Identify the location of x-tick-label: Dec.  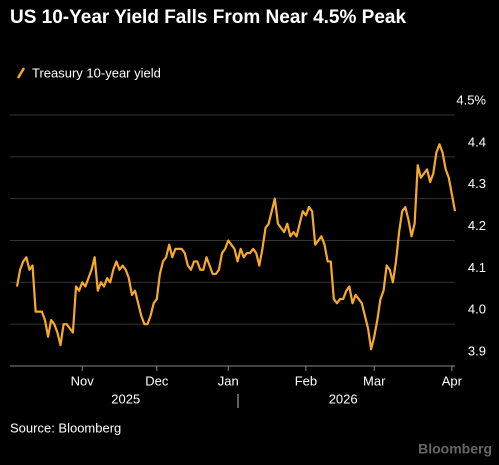
(157, 380).